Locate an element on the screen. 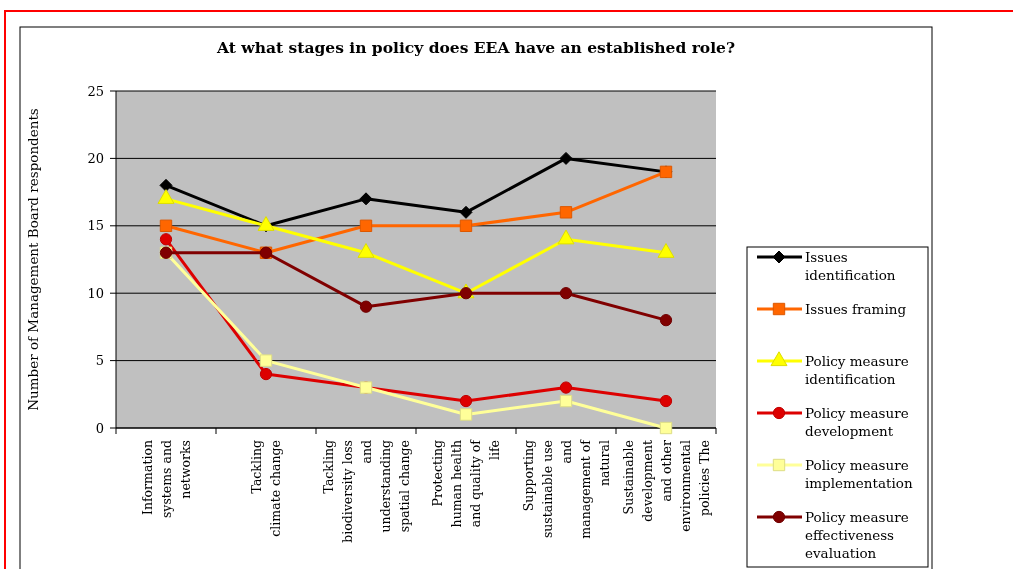 The width and height of the screenshot is (1013, 569). y-tick-label: 15 is located at coordinates (95, 226).